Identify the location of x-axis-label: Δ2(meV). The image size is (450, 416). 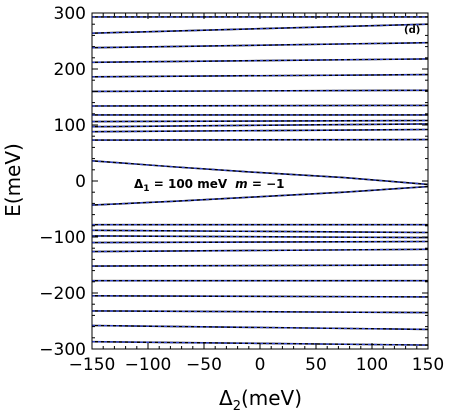
(260, 400).